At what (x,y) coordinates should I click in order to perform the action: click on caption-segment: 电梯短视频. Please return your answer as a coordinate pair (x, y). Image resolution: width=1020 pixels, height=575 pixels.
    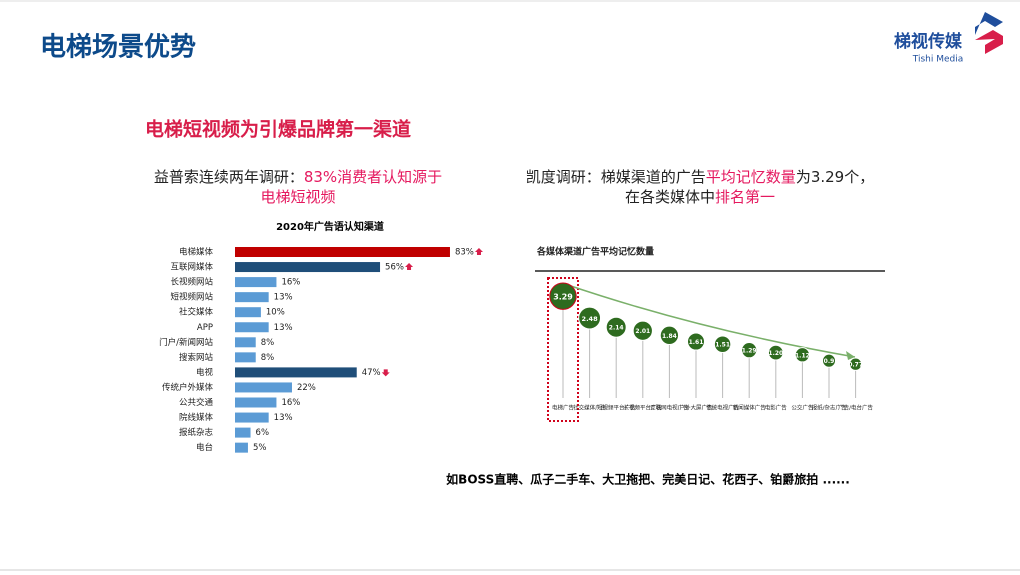
    Looking at the image, I should click on (297, 197).